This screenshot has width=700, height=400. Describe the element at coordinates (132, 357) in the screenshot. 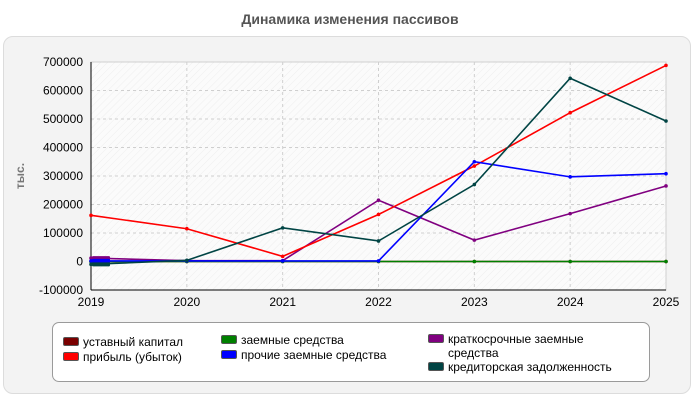

I see `legend-label-pribyl: прибыль (убыток)` at that location.